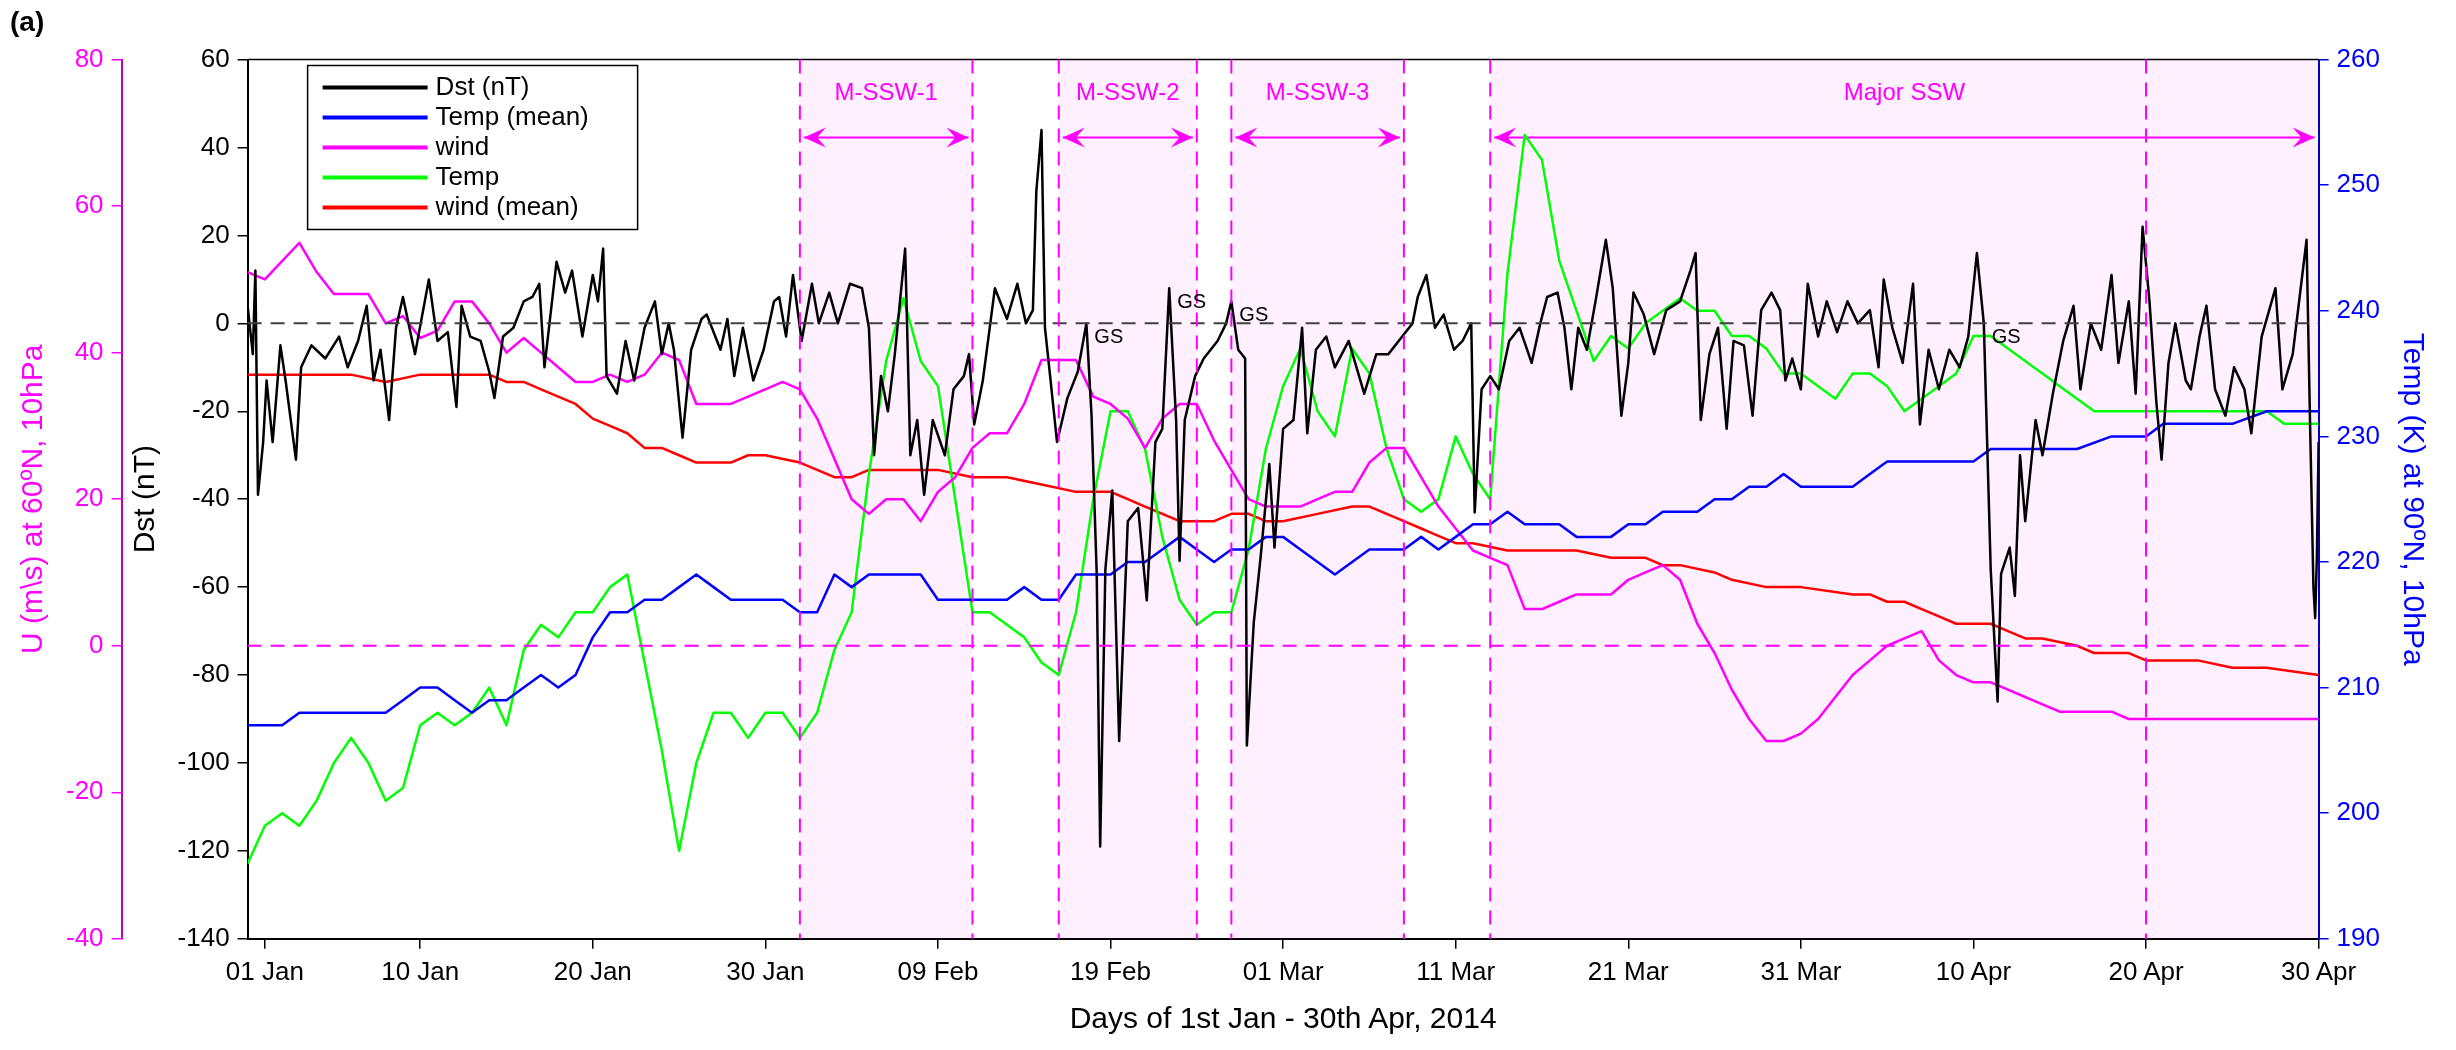 The height and width of the screenshot is (1050, 2456). I want to click on y3-tick-label: 60, so click(89, 204).